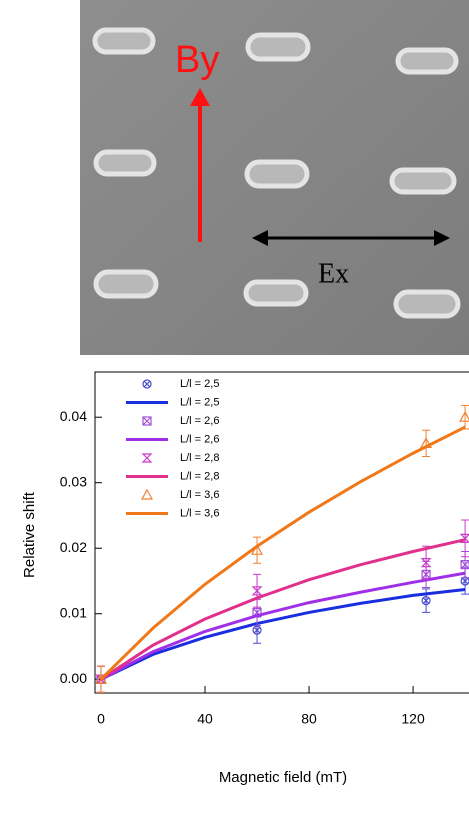 The height and width of the screenshot is (828, 469). I want to click on y-tick-label: 0.04, so click(73, 416).